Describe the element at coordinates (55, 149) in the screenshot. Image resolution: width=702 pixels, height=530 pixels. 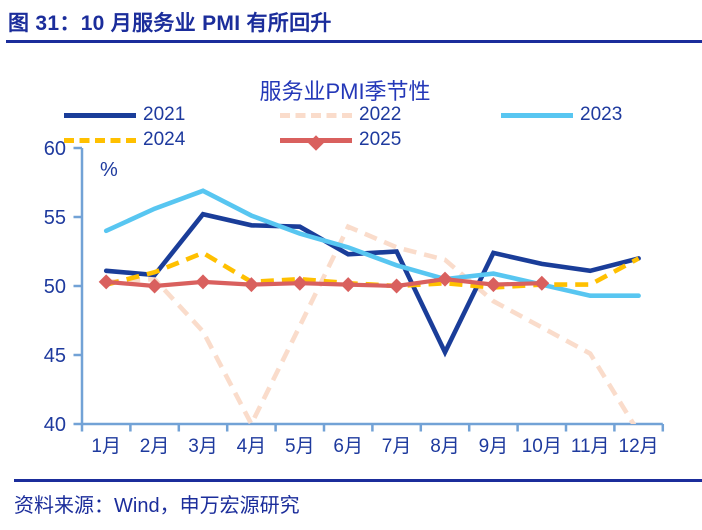
I see `y-tick-label: 60` at that location.